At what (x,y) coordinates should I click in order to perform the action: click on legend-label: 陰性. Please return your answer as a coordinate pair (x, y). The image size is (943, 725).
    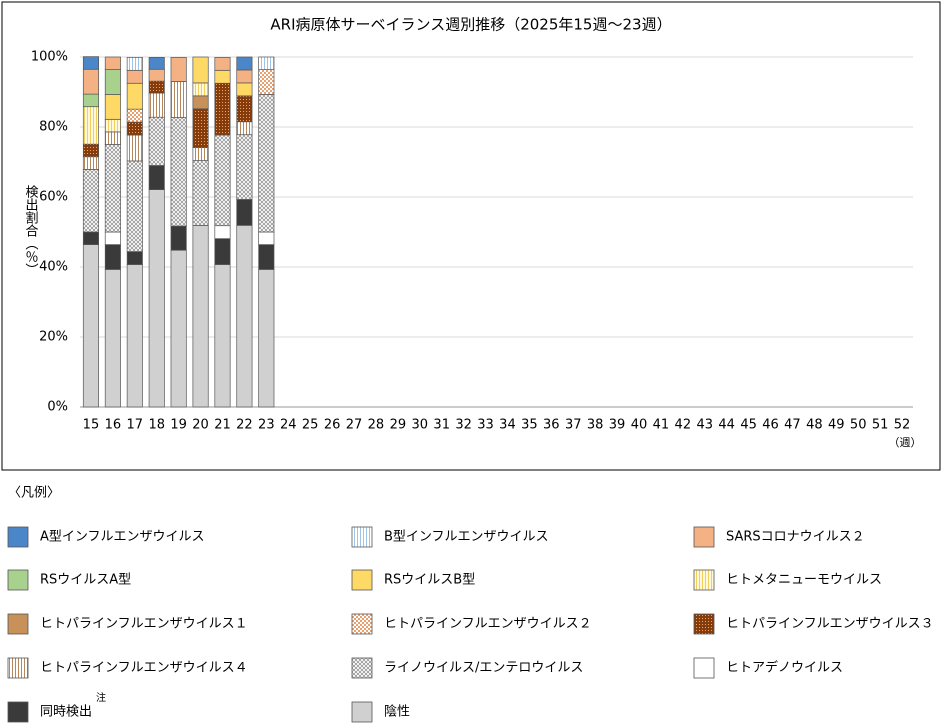
    Looking at the image, I should click on (397, 712).